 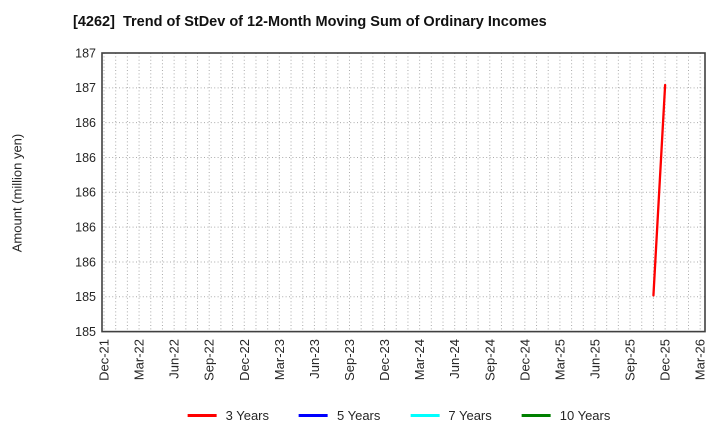 What do you see at coordinates (314, 415) in the screenshot?
I see `legend-swatch-5-years-line-icon` at bounding box center [314, 415].